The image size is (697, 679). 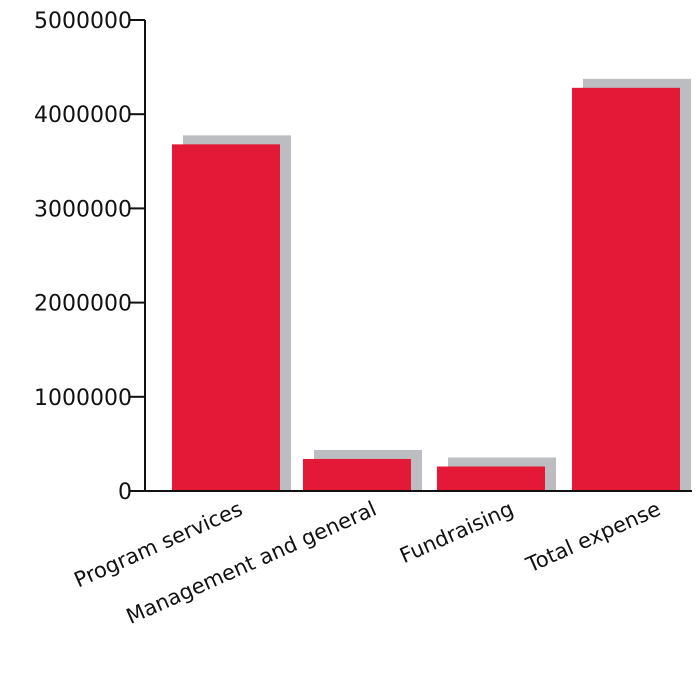 What do you see at coordinates (83, 209) in the screenshot?
I see `y-tick-label: 3000000` at bounding box center [83, 209].